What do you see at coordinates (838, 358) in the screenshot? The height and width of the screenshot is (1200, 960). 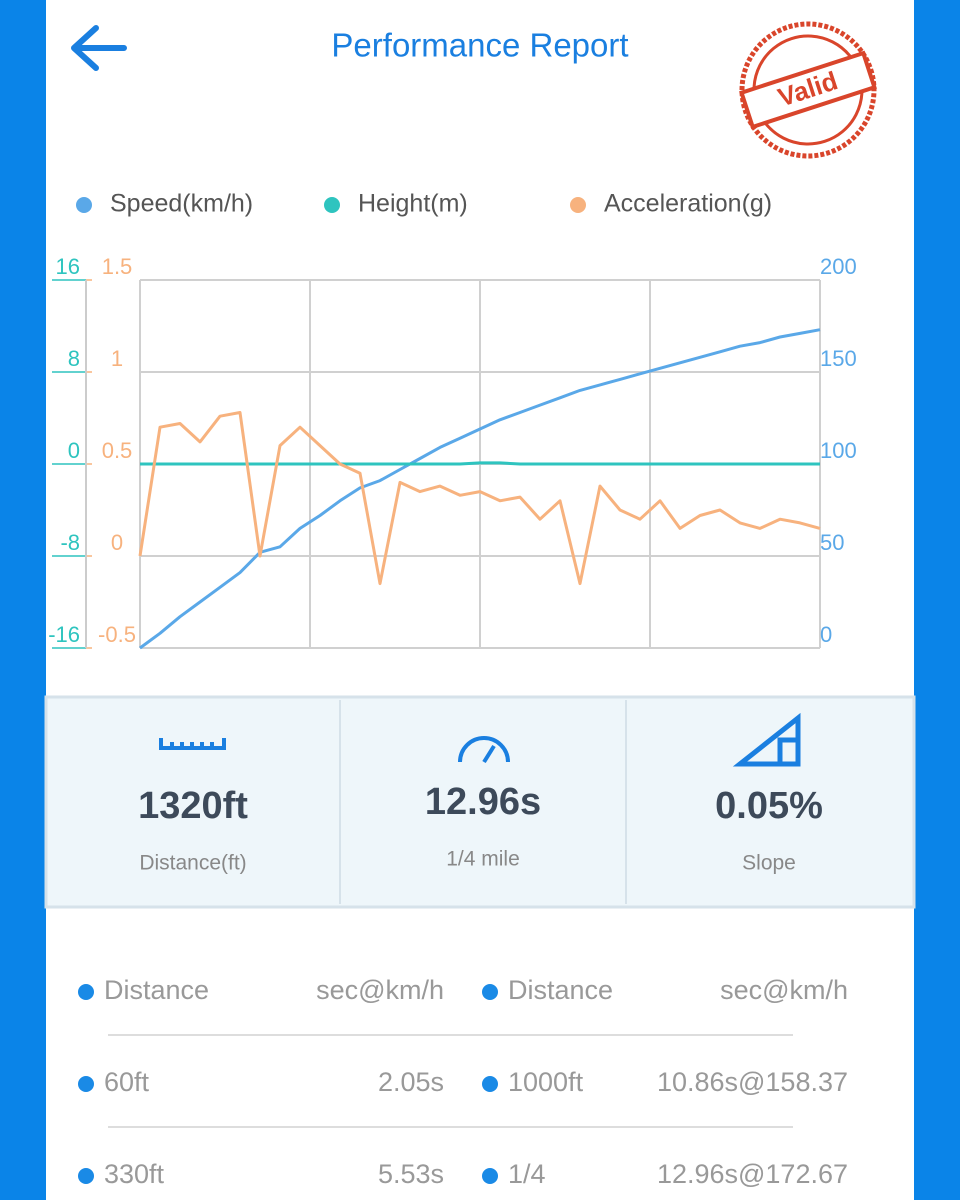 I see `y2-tick-label: 150` at bounding box center [838, 358].